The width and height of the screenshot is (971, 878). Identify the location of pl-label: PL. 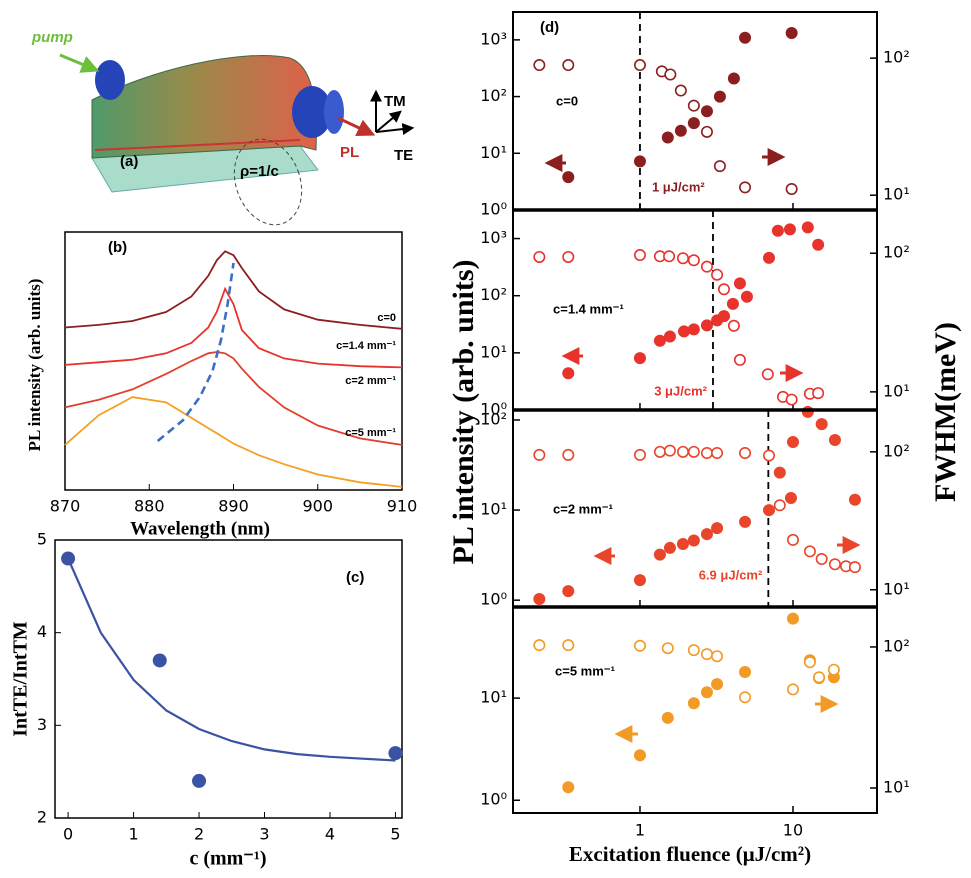
(349, 152).